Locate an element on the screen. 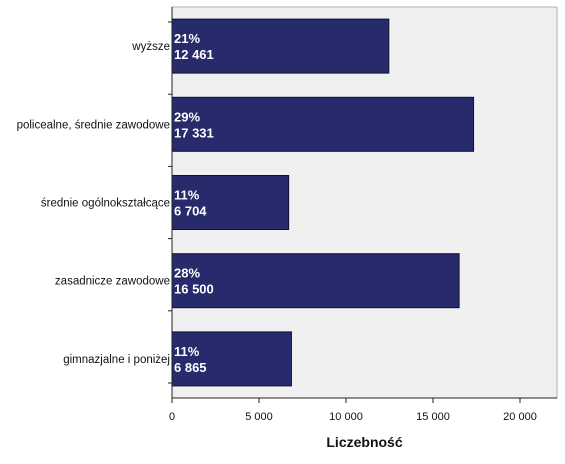 The height and width of the screenshot is (464, 565). x-tick-label: 10 000 is located at coordinates (346, 417).